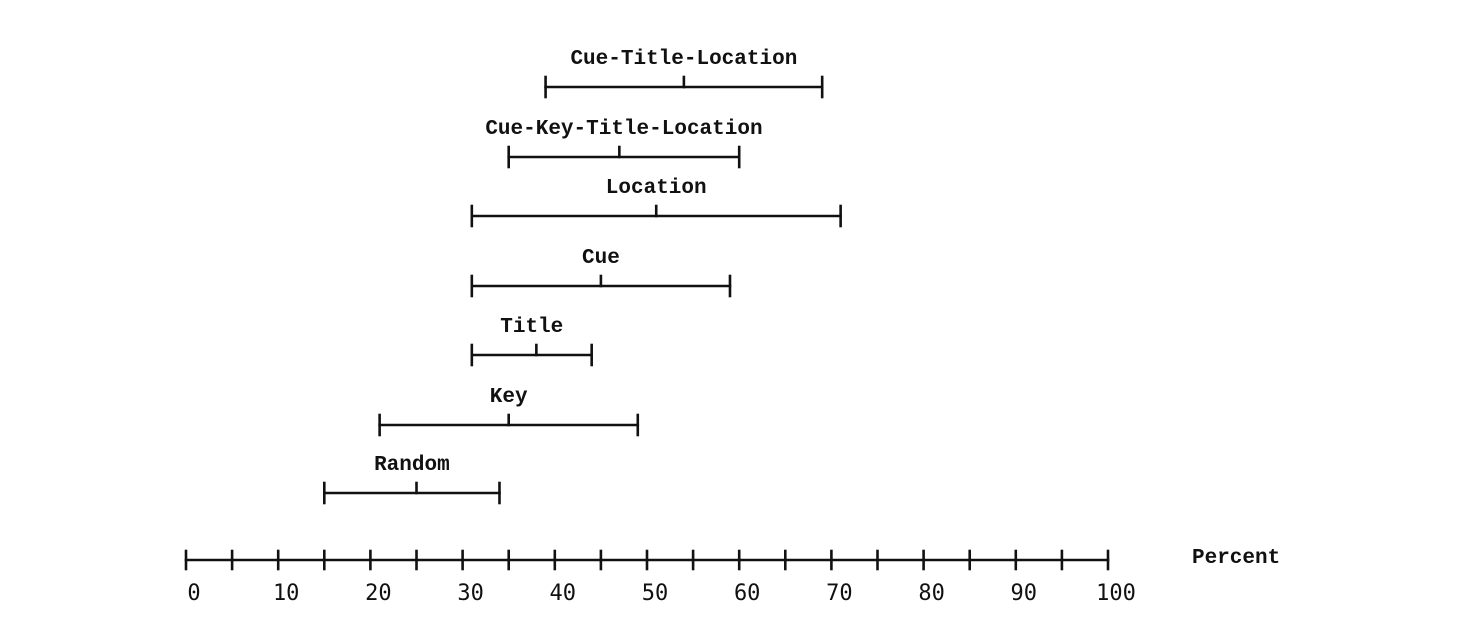  Describe the element at coordinates (411, 479) in the screenshot. I see `range-item: Random` at that location.